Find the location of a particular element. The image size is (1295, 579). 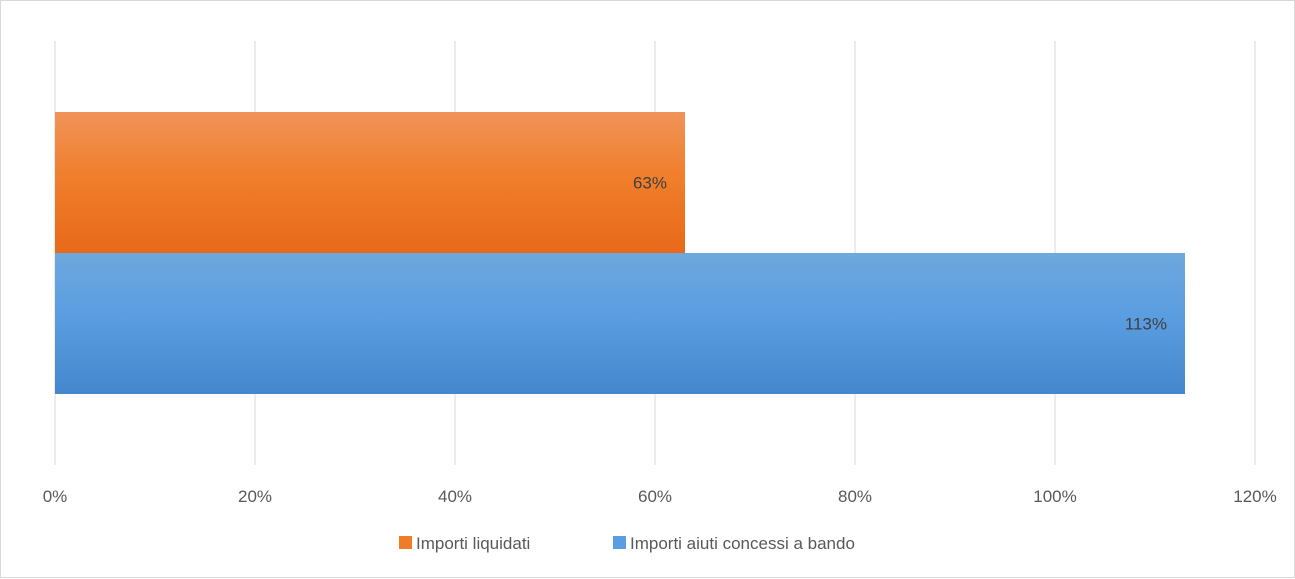

legend-label-0: Importi liquidati is located at coordinates (473, 543).